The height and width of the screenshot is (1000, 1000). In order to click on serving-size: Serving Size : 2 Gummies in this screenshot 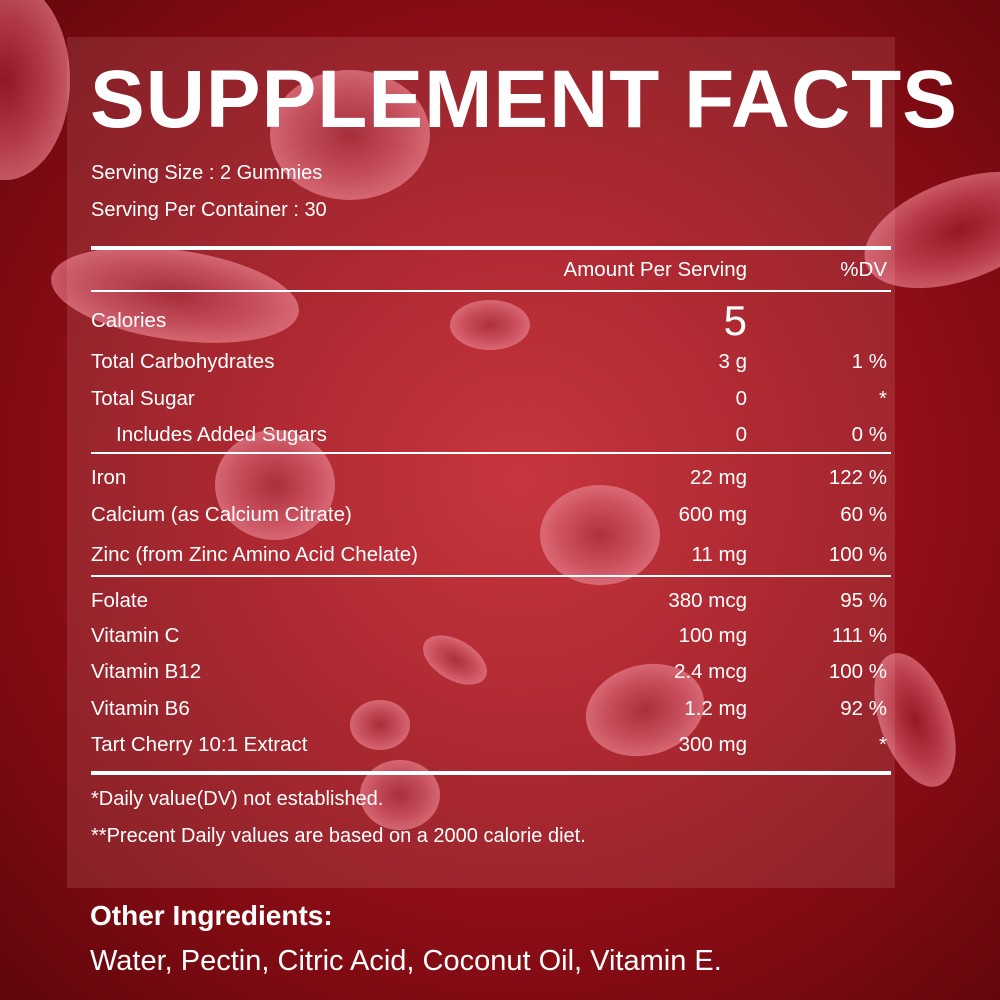, I will do `click(207, 173)`.